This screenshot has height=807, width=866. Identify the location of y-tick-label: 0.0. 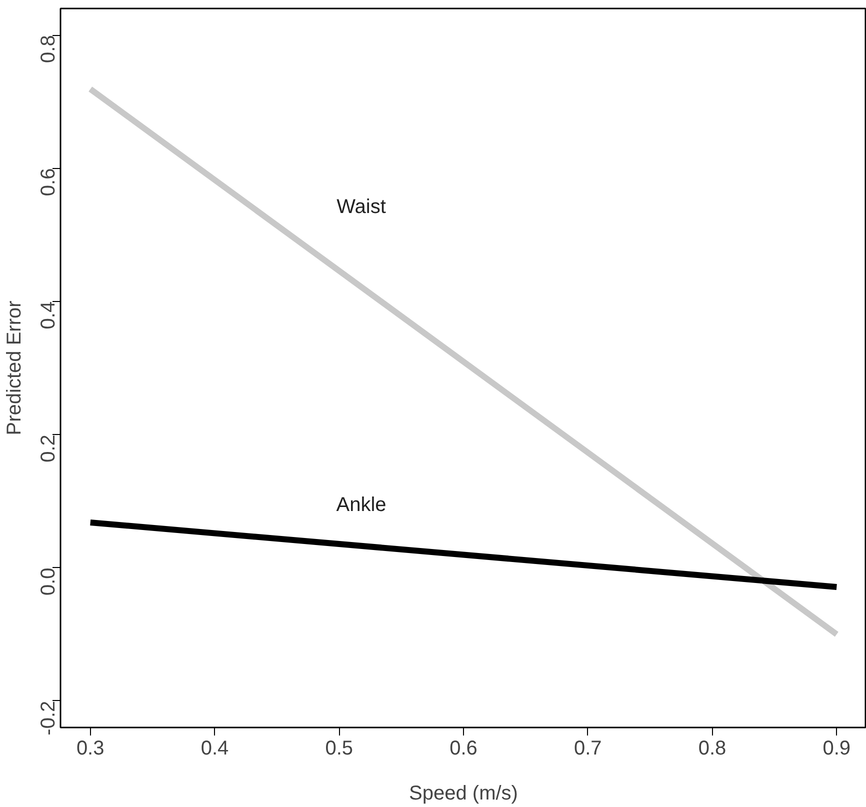
(49, 582).